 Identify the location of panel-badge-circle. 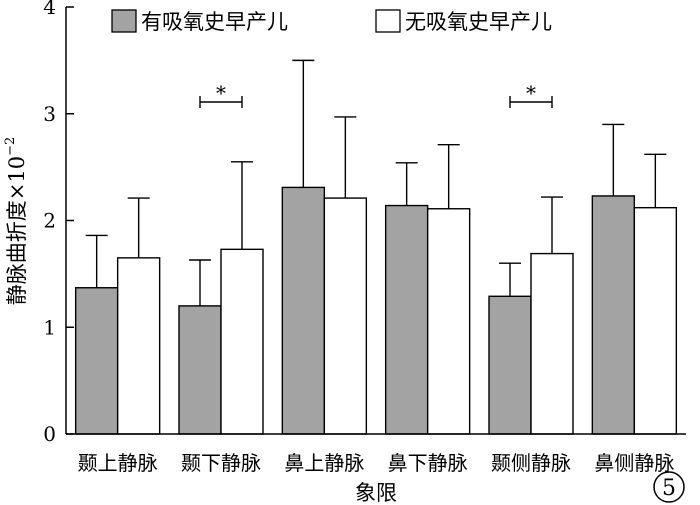
(669, 487).